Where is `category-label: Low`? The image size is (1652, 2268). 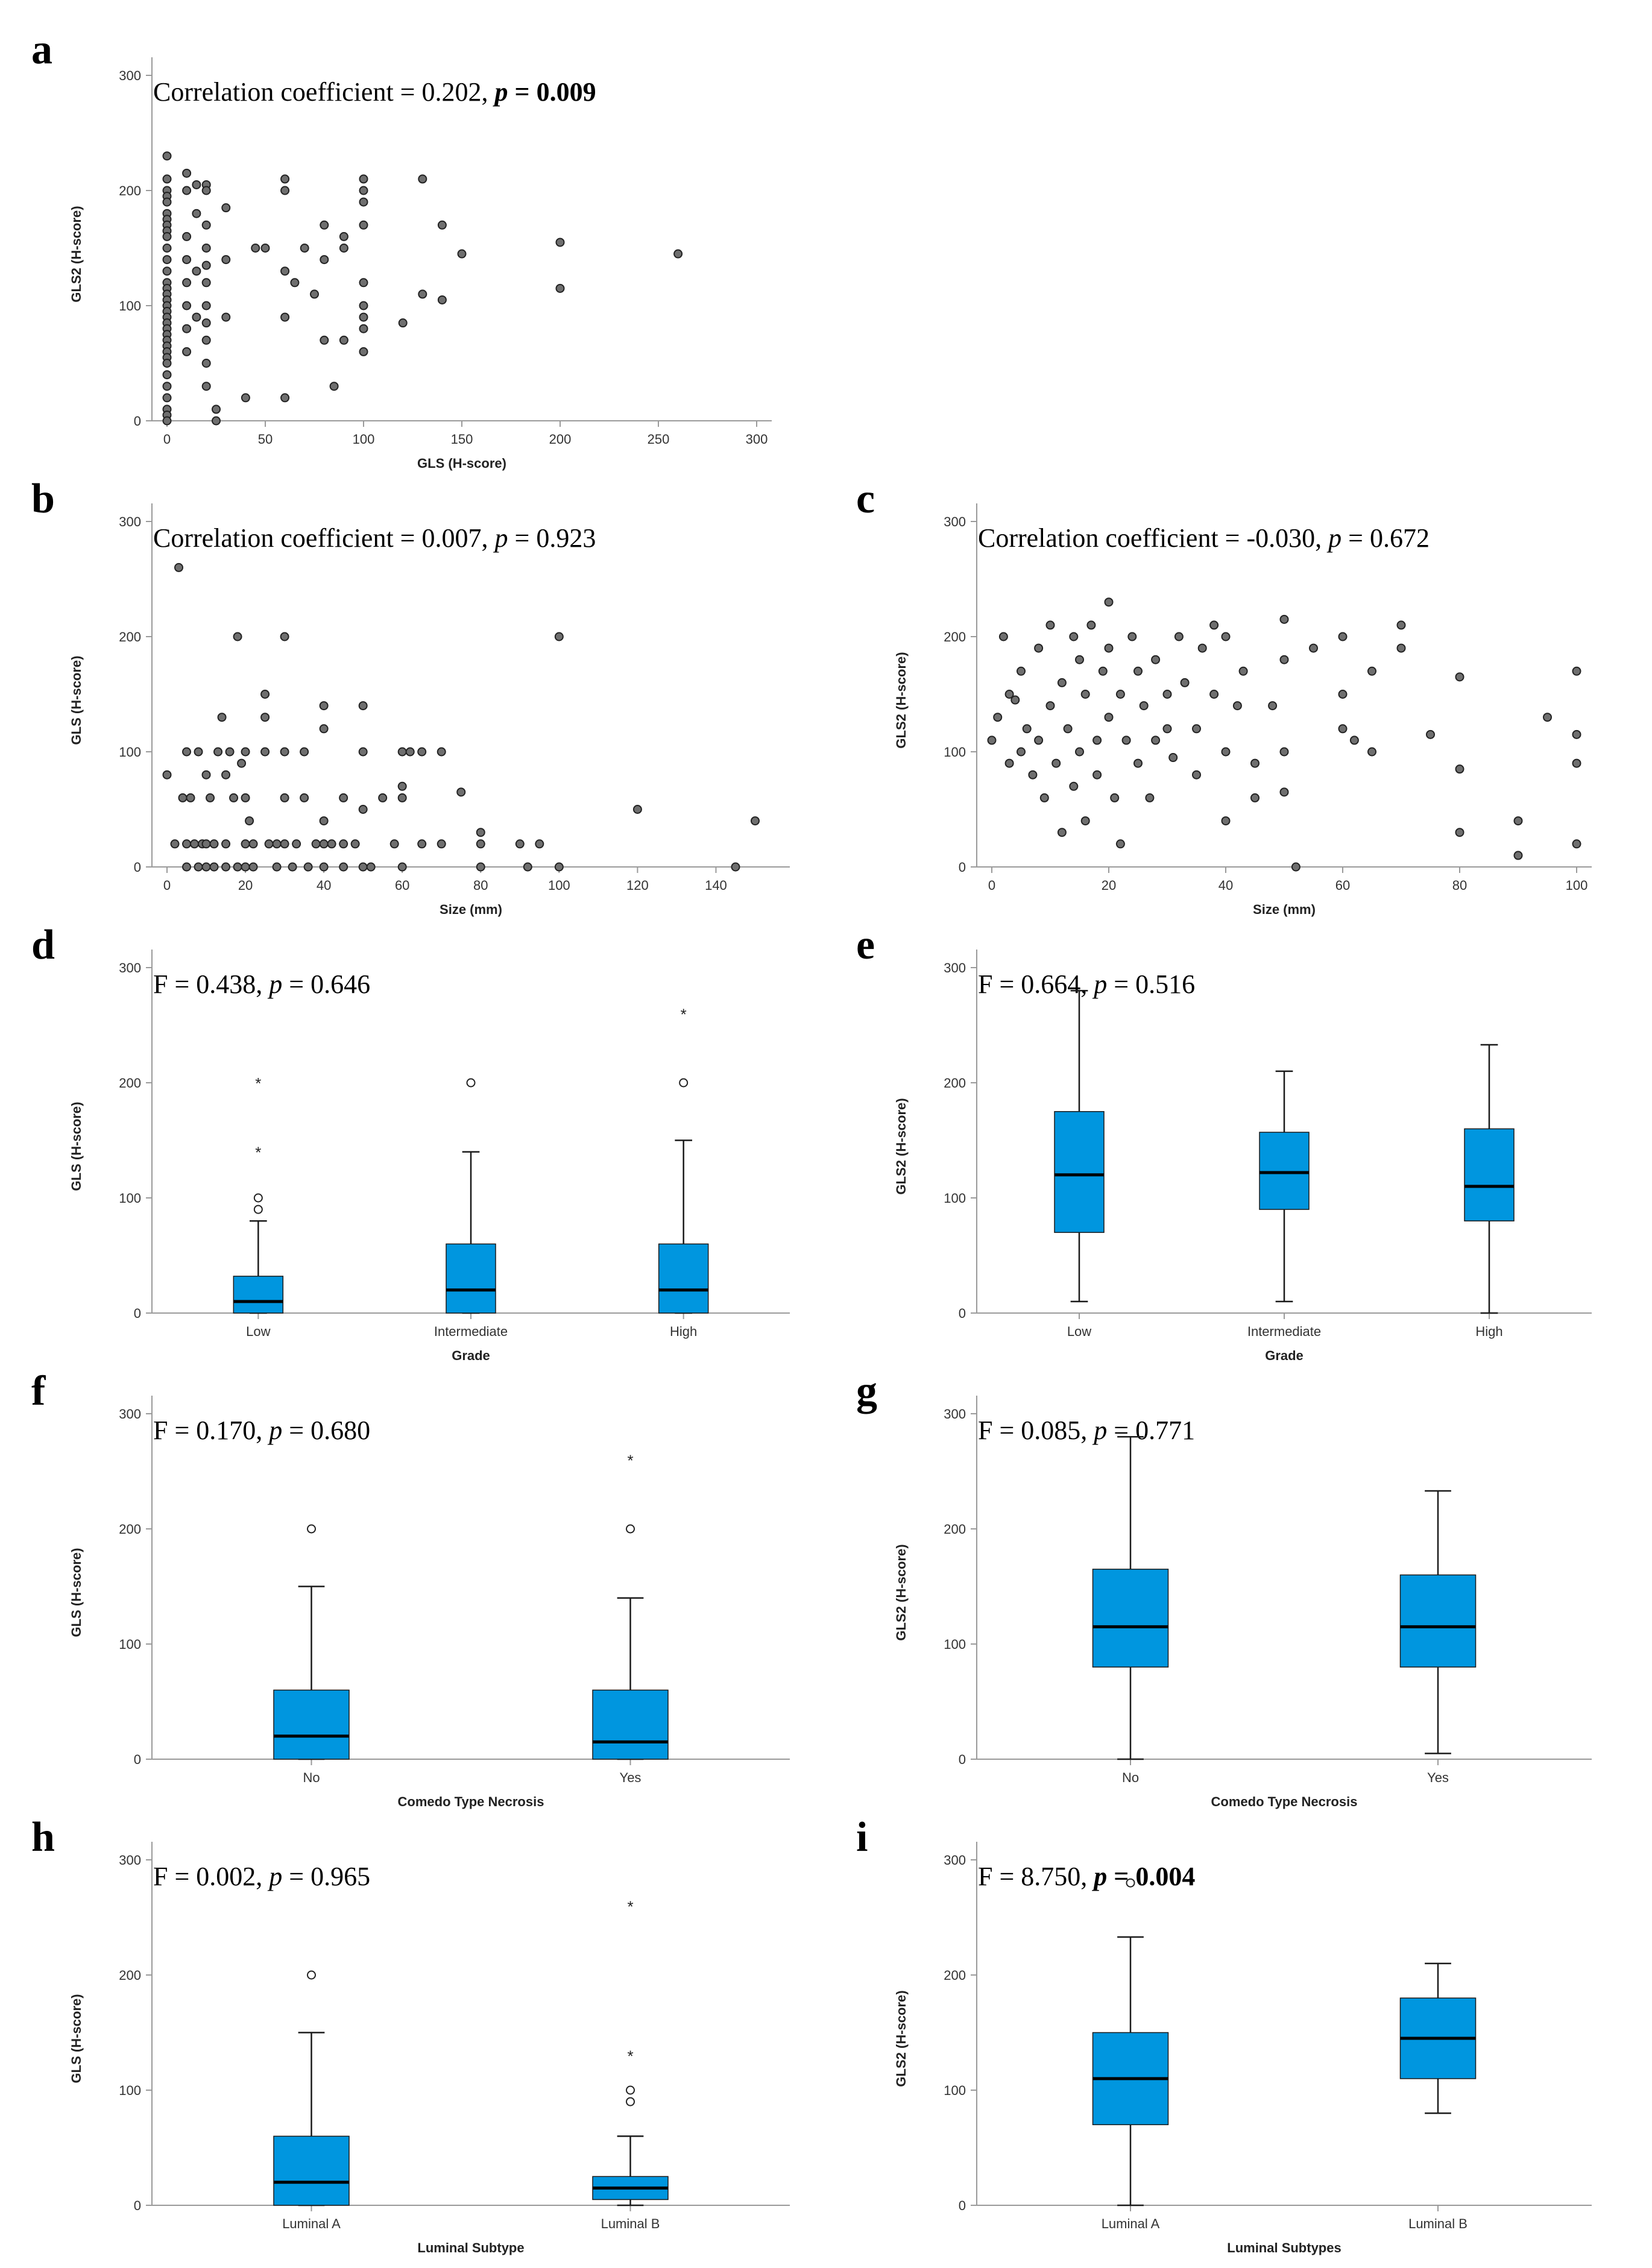 category-label: Low is located at coordinates (258, 1331).